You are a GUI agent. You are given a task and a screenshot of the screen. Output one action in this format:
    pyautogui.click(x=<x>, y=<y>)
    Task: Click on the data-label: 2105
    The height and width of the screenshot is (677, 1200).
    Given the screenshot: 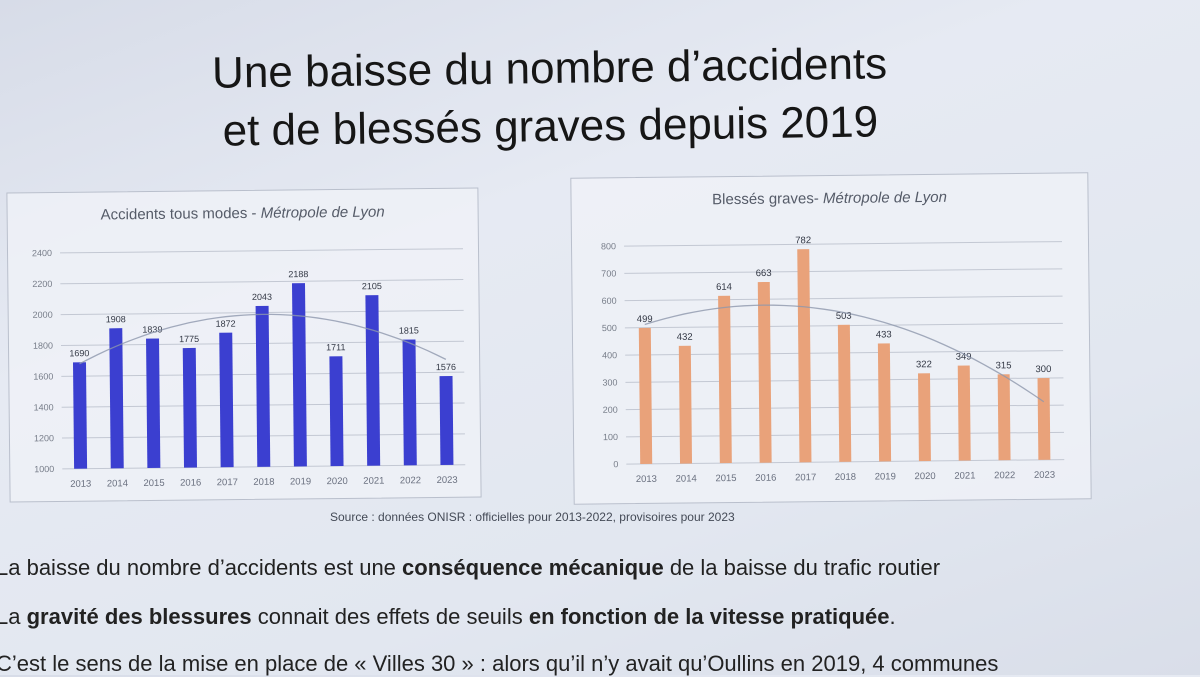 What is the action you would take?
    pyautogui.click(x=372, y=286)
    